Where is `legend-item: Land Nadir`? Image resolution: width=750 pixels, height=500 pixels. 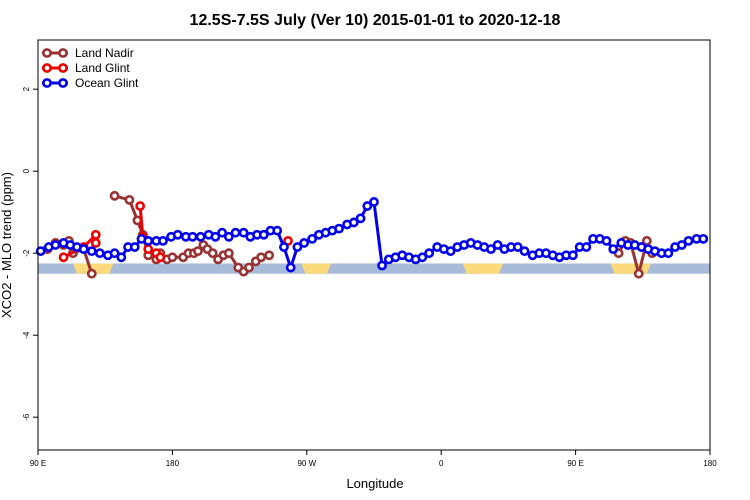
legend-item: Land Nadir is located at coordinates (88, 53).